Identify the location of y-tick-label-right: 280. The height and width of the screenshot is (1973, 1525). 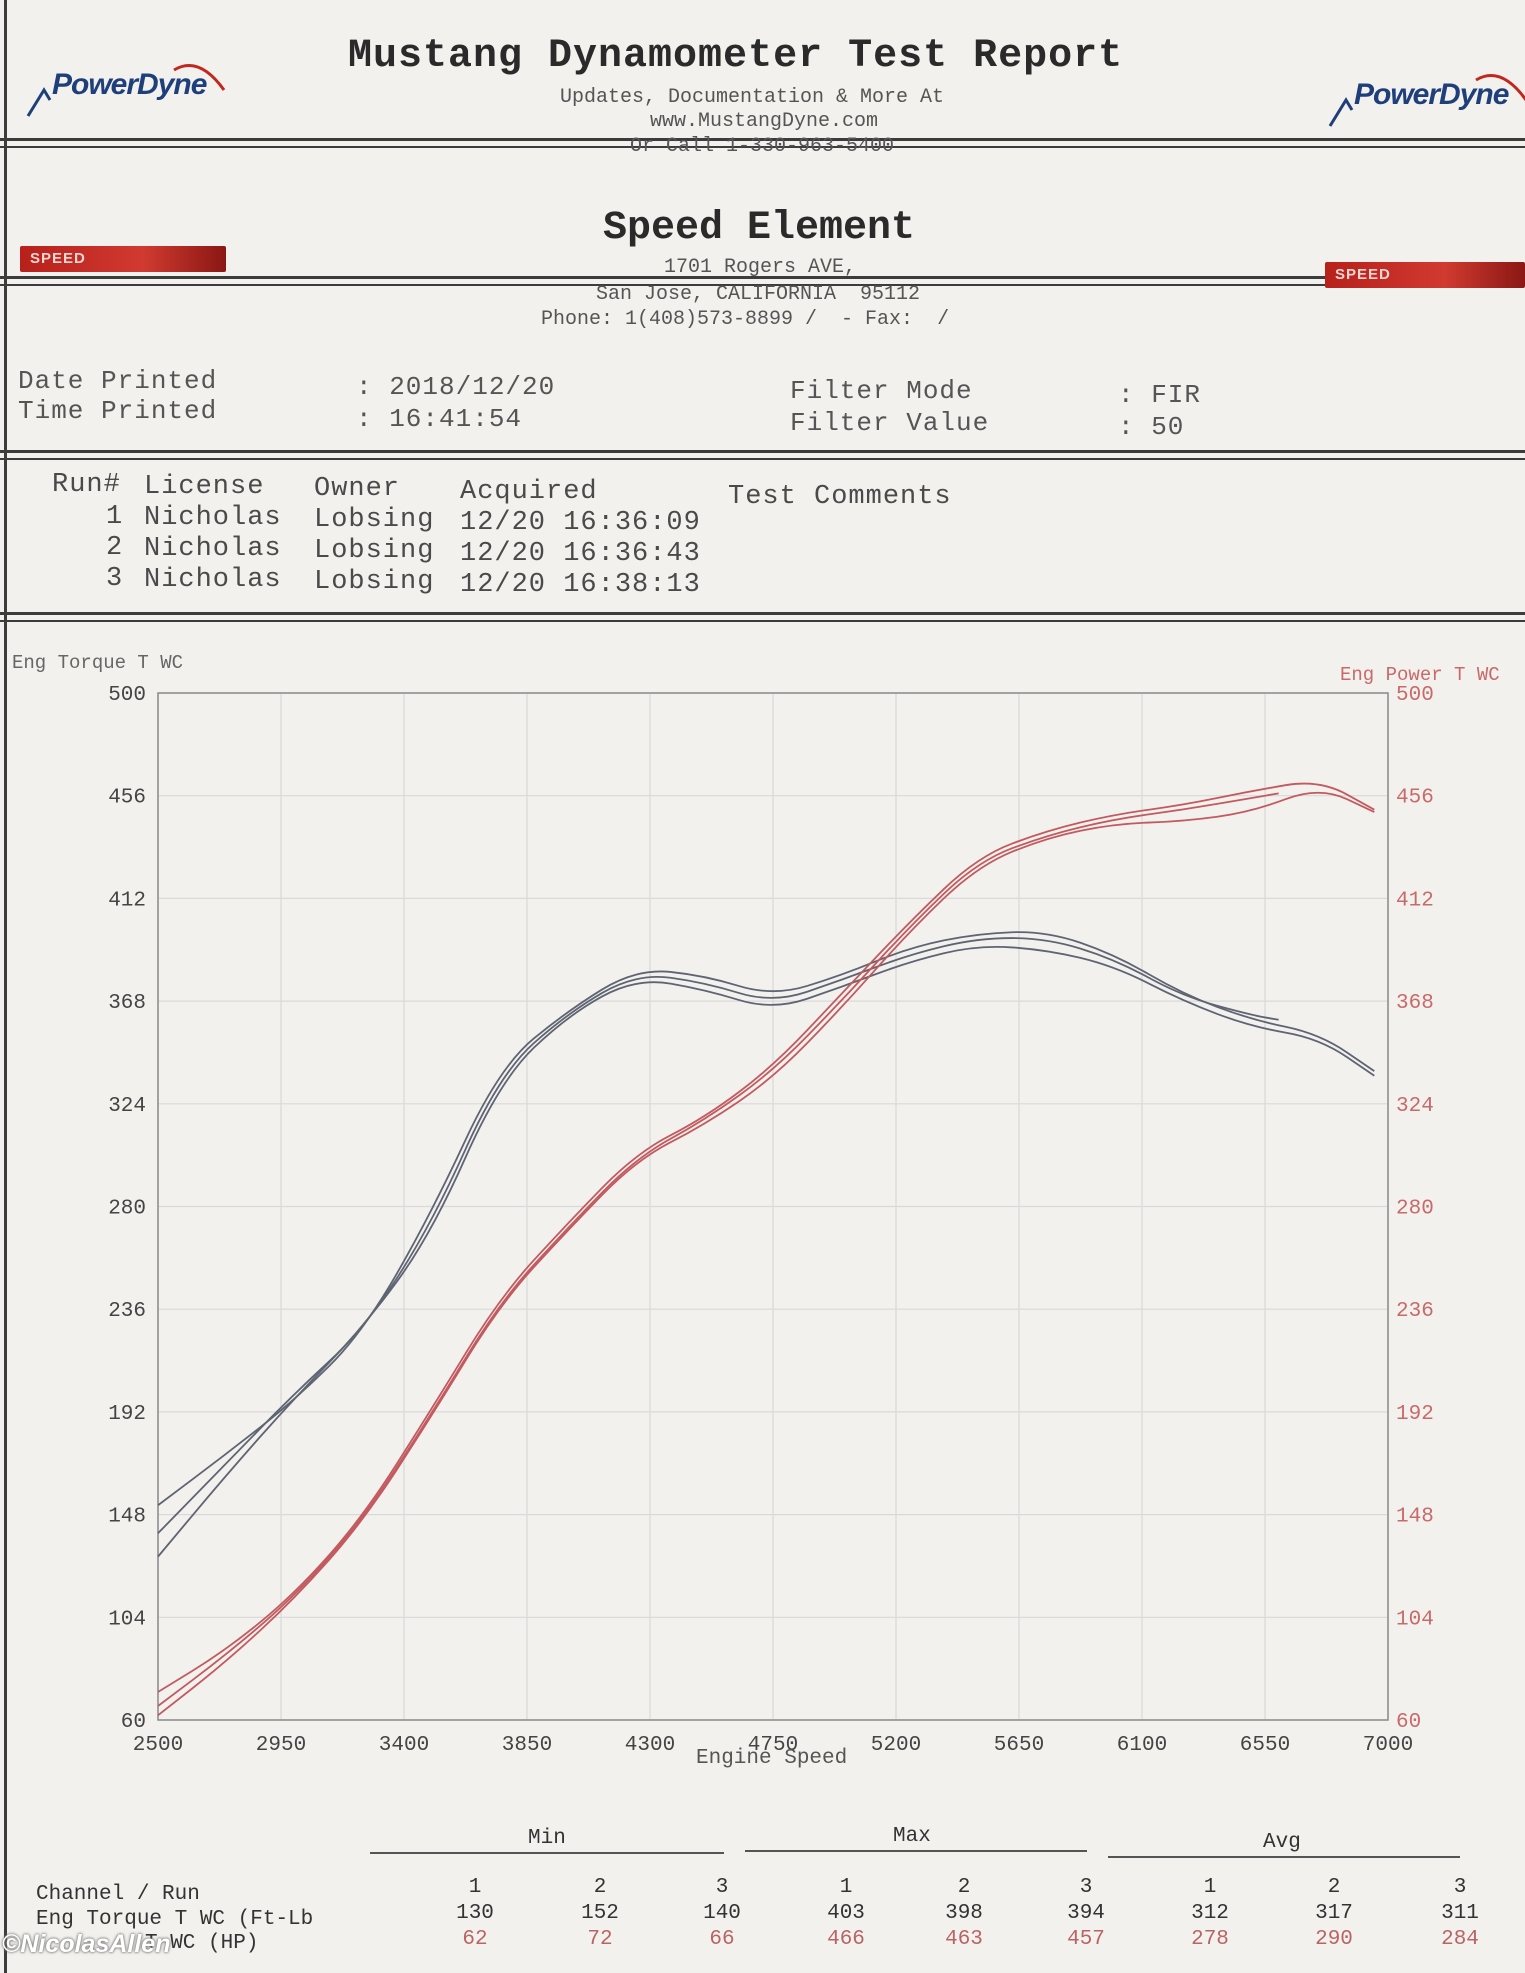
(1415, 1209).